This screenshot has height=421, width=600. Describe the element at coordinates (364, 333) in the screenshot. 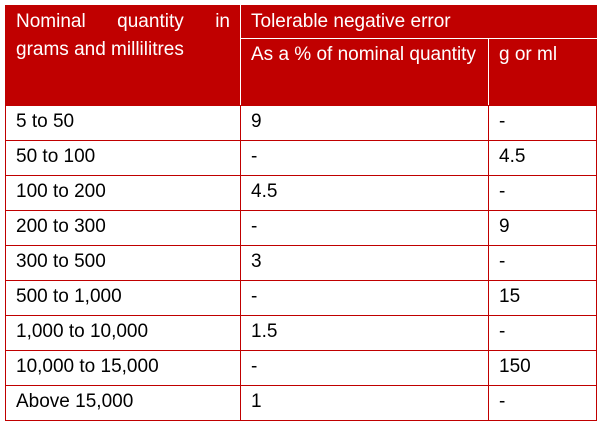

I see `table-cell: 1.5` at that location.